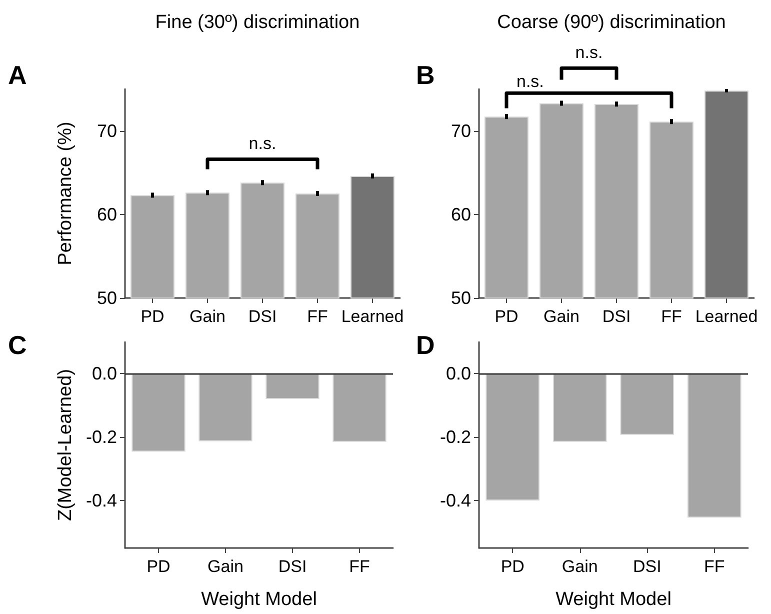 The height and width of the screenshot is (614, 771). Describe the element at coordinates (425, 345) in the screenshot. I see `text: D` at that location.